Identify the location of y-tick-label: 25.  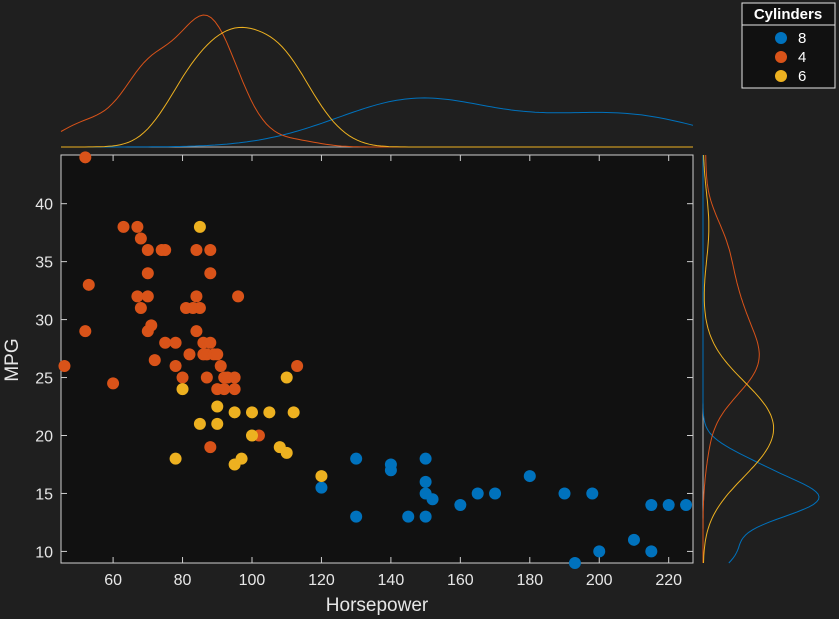
(44, 379).